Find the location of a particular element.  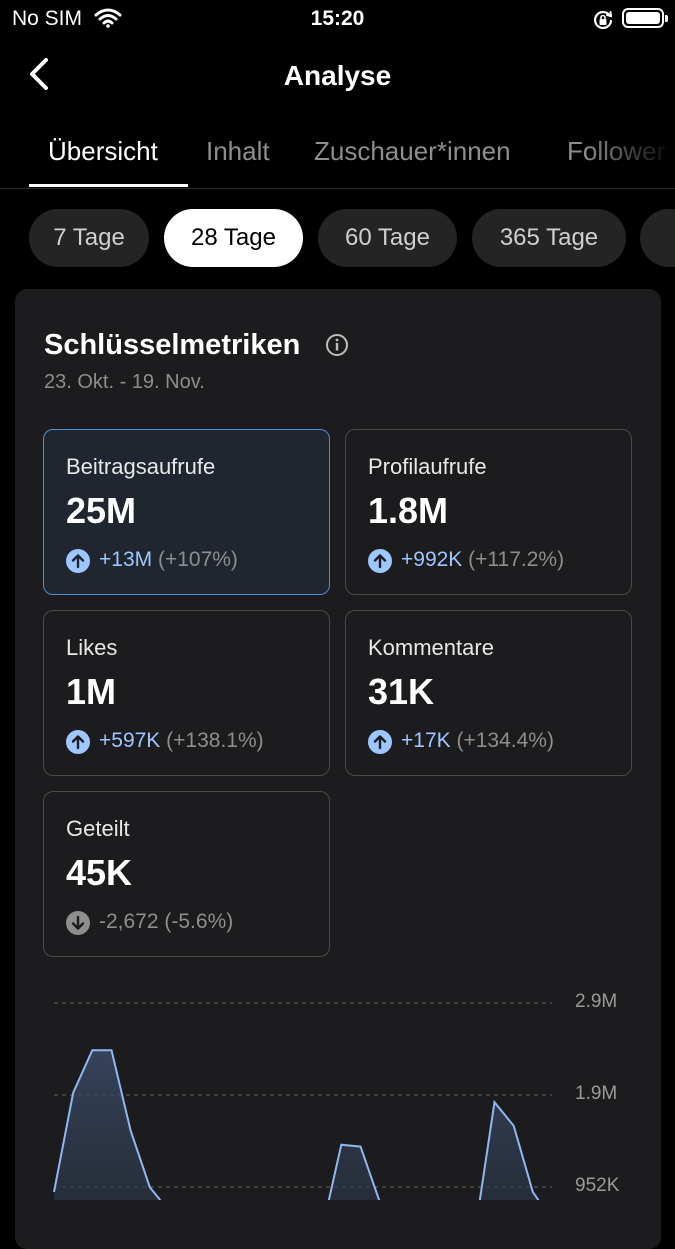

range-28-days: 28 Tage is located at coordinates (233, 238).